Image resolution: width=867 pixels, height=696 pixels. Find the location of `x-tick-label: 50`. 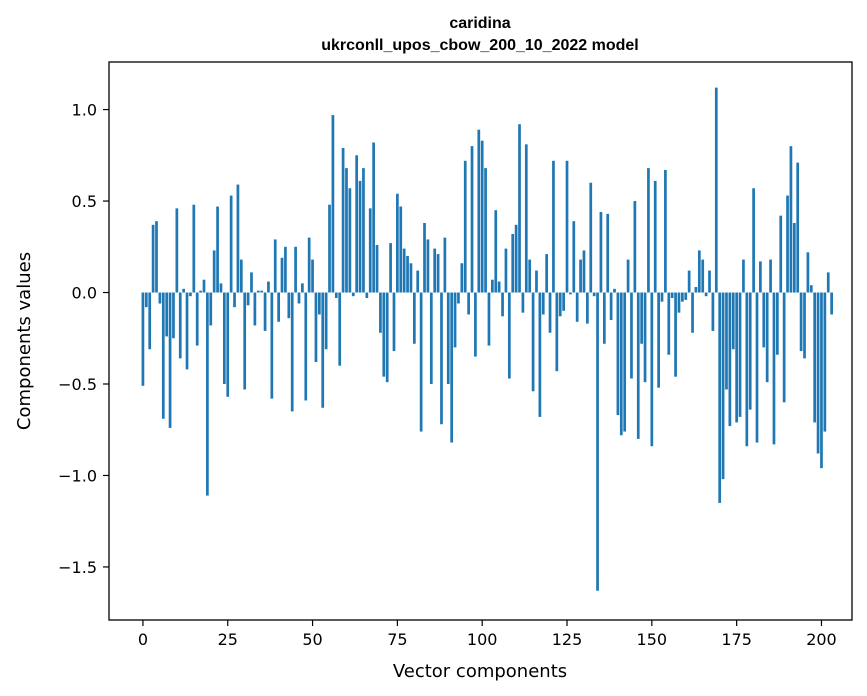

x-tick-label: 50 is located at coordinates (312, 639).